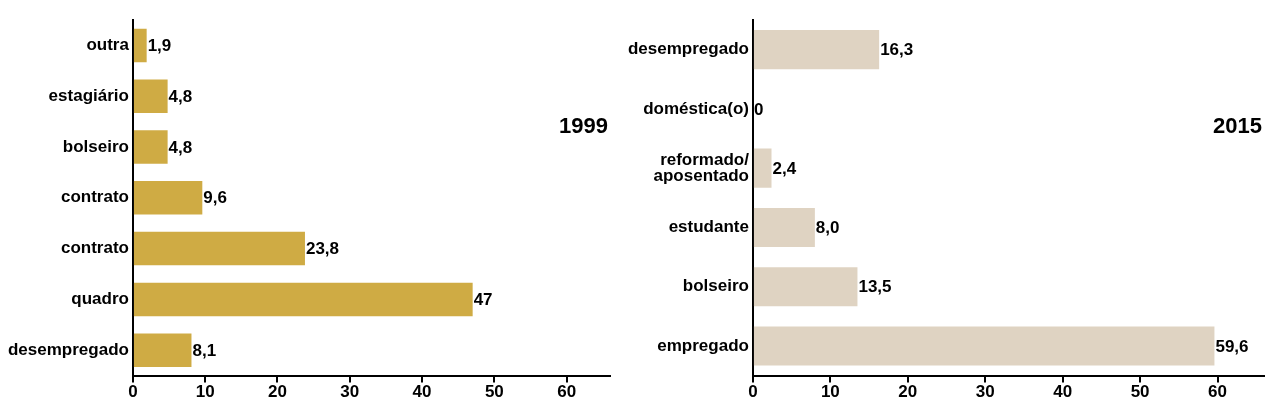 The height and width of the screenshot is (407, 1274). I want to click on data-label: 9,6, so click(215, 198).